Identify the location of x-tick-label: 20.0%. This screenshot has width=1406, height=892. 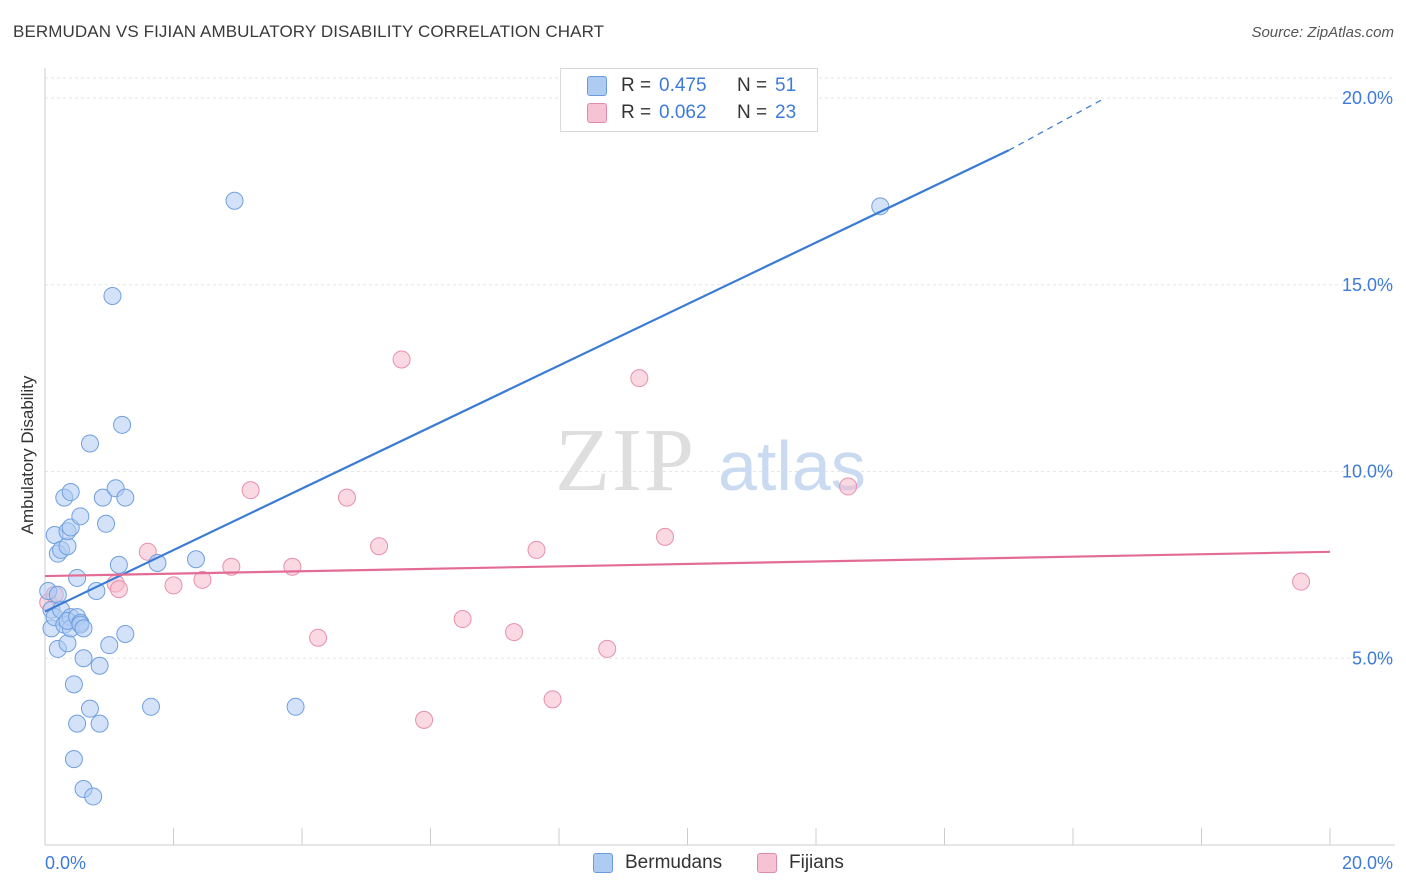
(1367, 863).